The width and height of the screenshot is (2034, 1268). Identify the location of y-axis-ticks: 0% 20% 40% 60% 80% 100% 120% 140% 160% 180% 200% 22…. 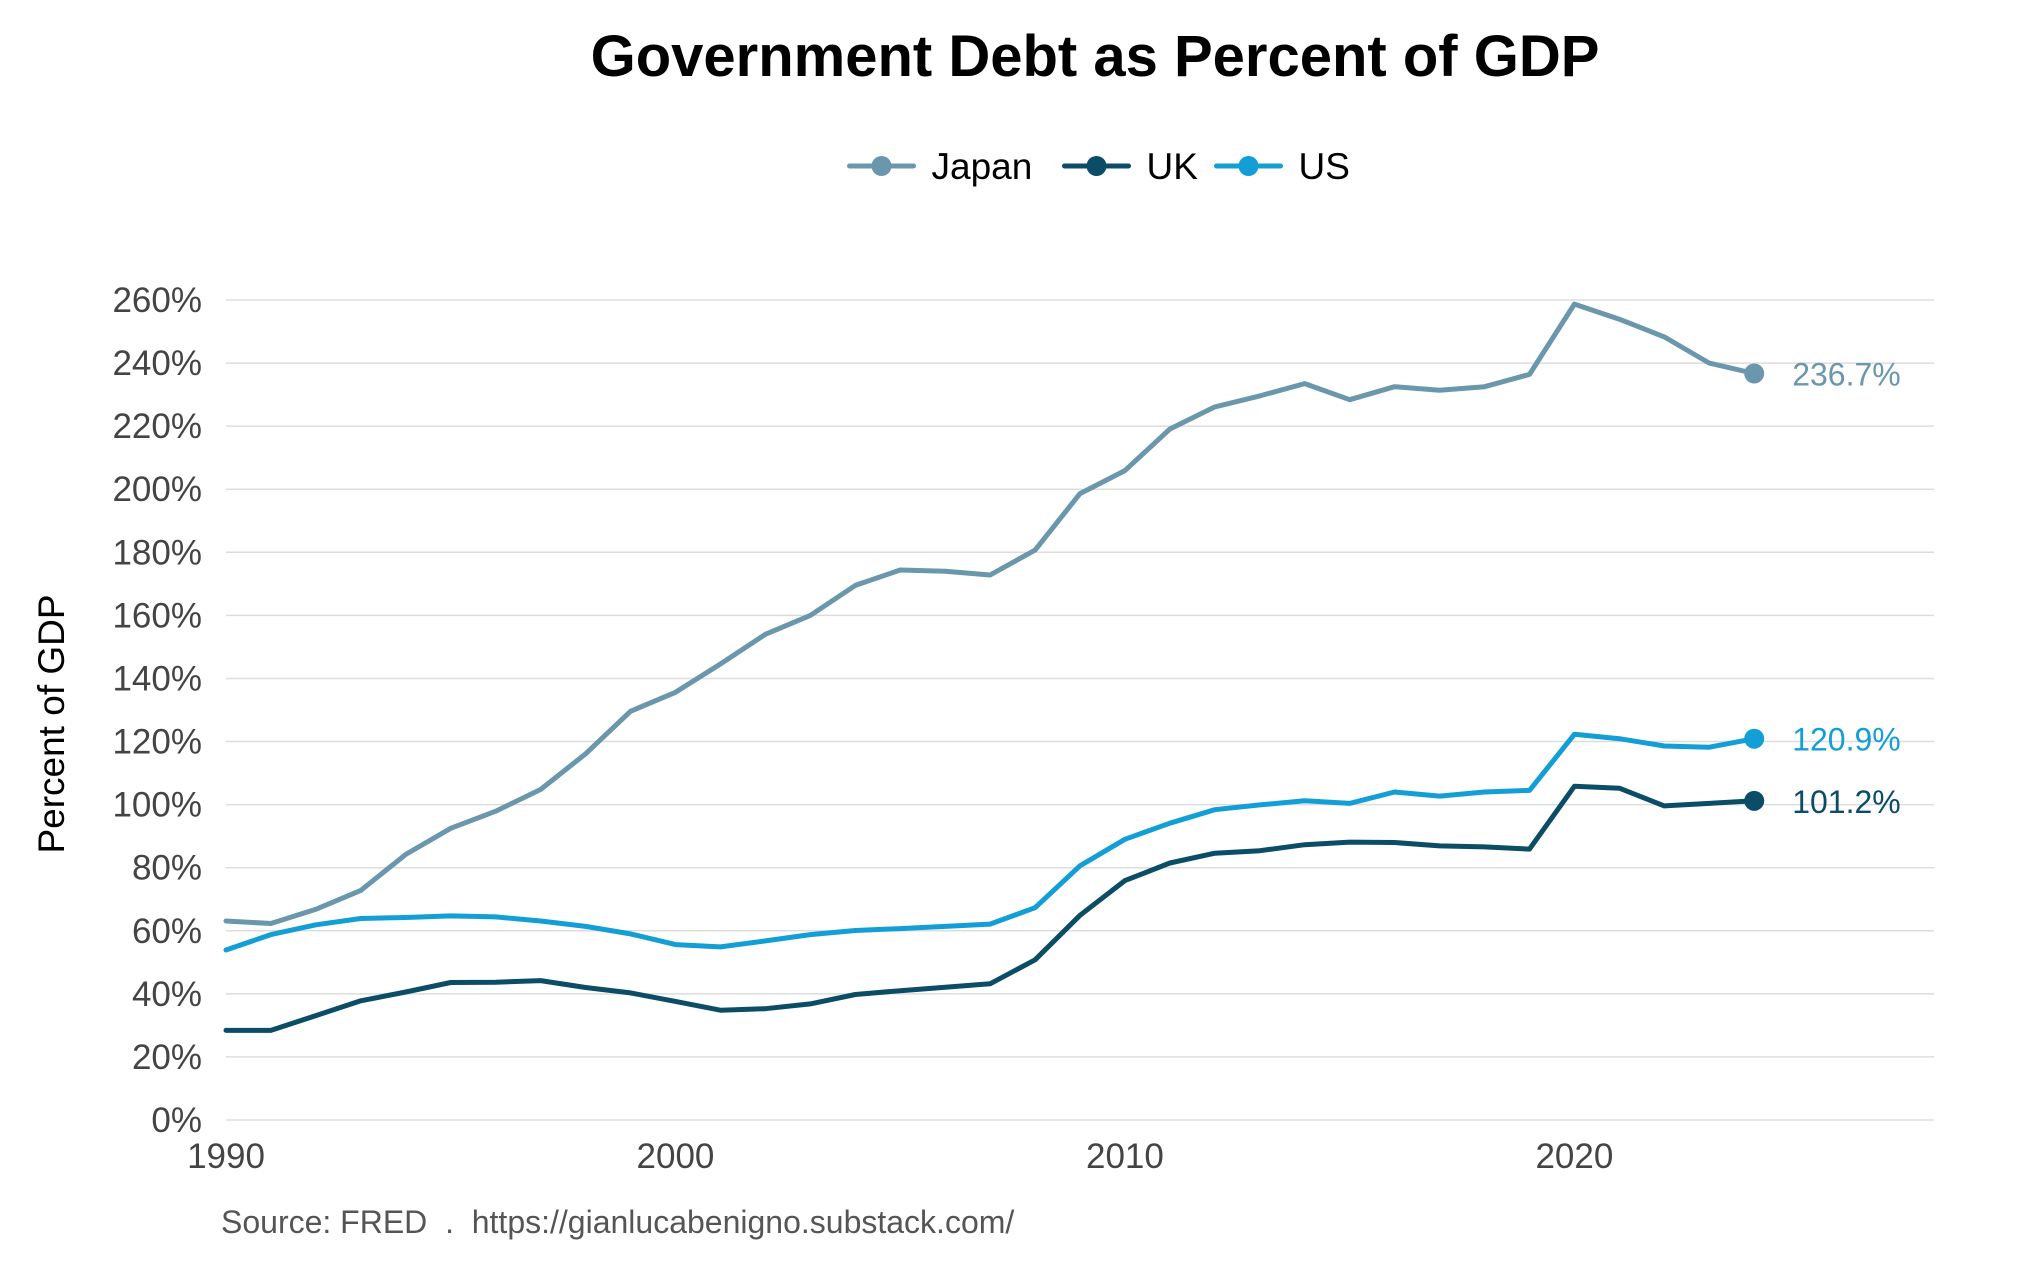
(157, 710).